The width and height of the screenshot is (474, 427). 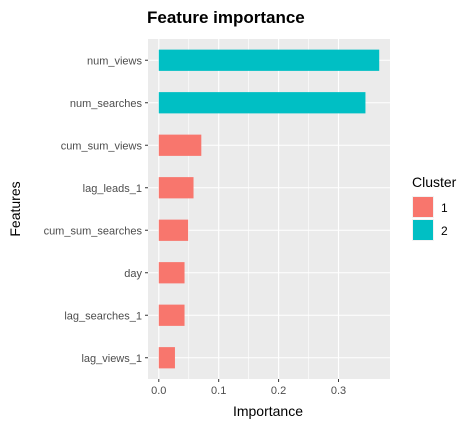 What do you see at coordinates (102, 146) in the screenshot?
I see `y-tick-label: cum_sum_views` at bounding box center [102, 146].